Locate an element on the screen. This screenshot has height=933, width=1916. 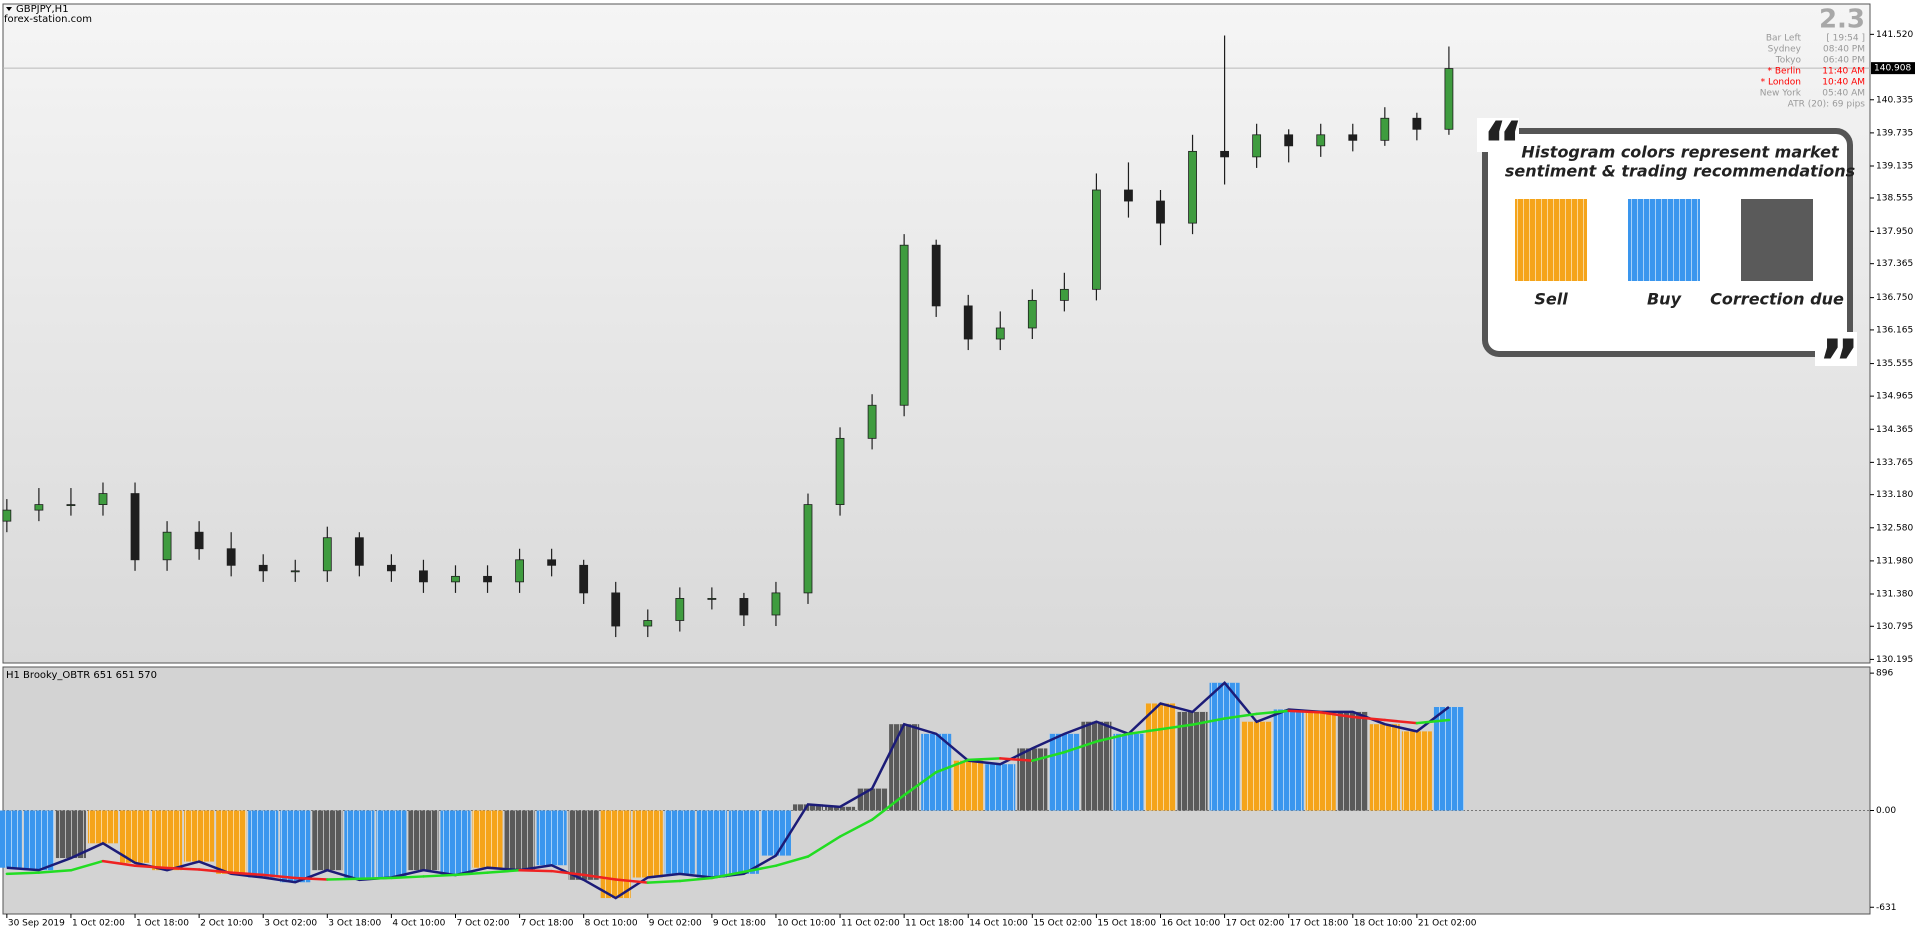
y-tick-label: 134.965 is located at coordinates (1894, 397).